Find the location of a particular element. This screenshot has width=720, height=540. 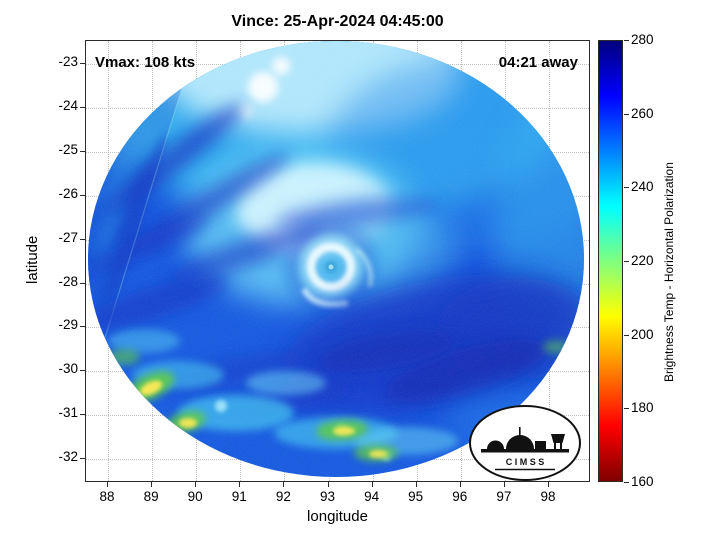

y-tick-label: -24 is located at coordinates (68, 105).